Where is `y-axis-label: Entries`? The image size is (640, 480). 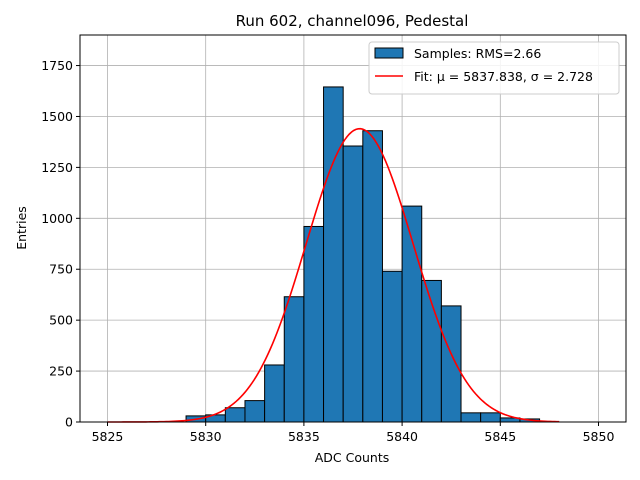
y-axis-label: Entries is located at coordinates (21, 228).